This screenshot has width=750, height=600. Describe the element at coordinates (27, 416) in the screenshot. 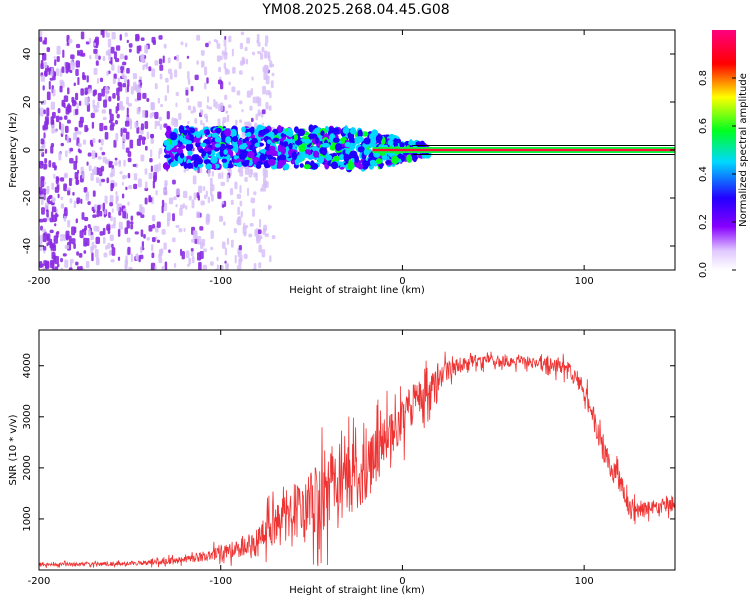

I see `snr-y-tick-label: 3000` at that location.